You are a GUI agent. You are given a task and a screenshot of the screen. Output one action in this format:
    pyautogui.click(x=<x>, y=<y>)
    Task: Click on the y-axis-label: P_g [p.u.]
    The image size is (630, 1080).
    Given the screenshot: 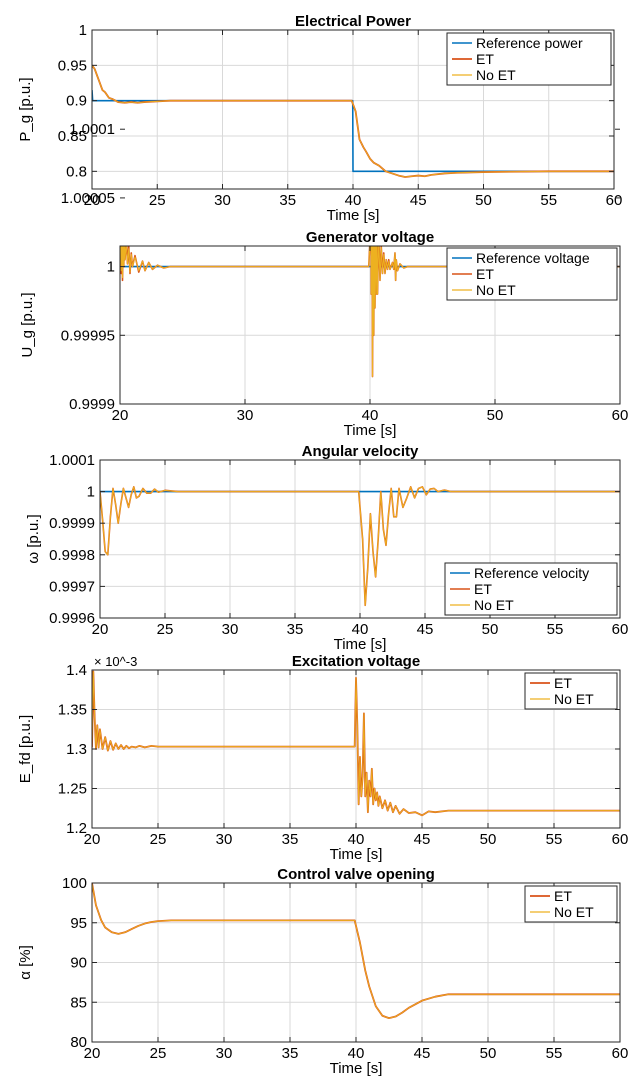 What is the action you would take?
    pyautogui.click(x=25, y=109)
    